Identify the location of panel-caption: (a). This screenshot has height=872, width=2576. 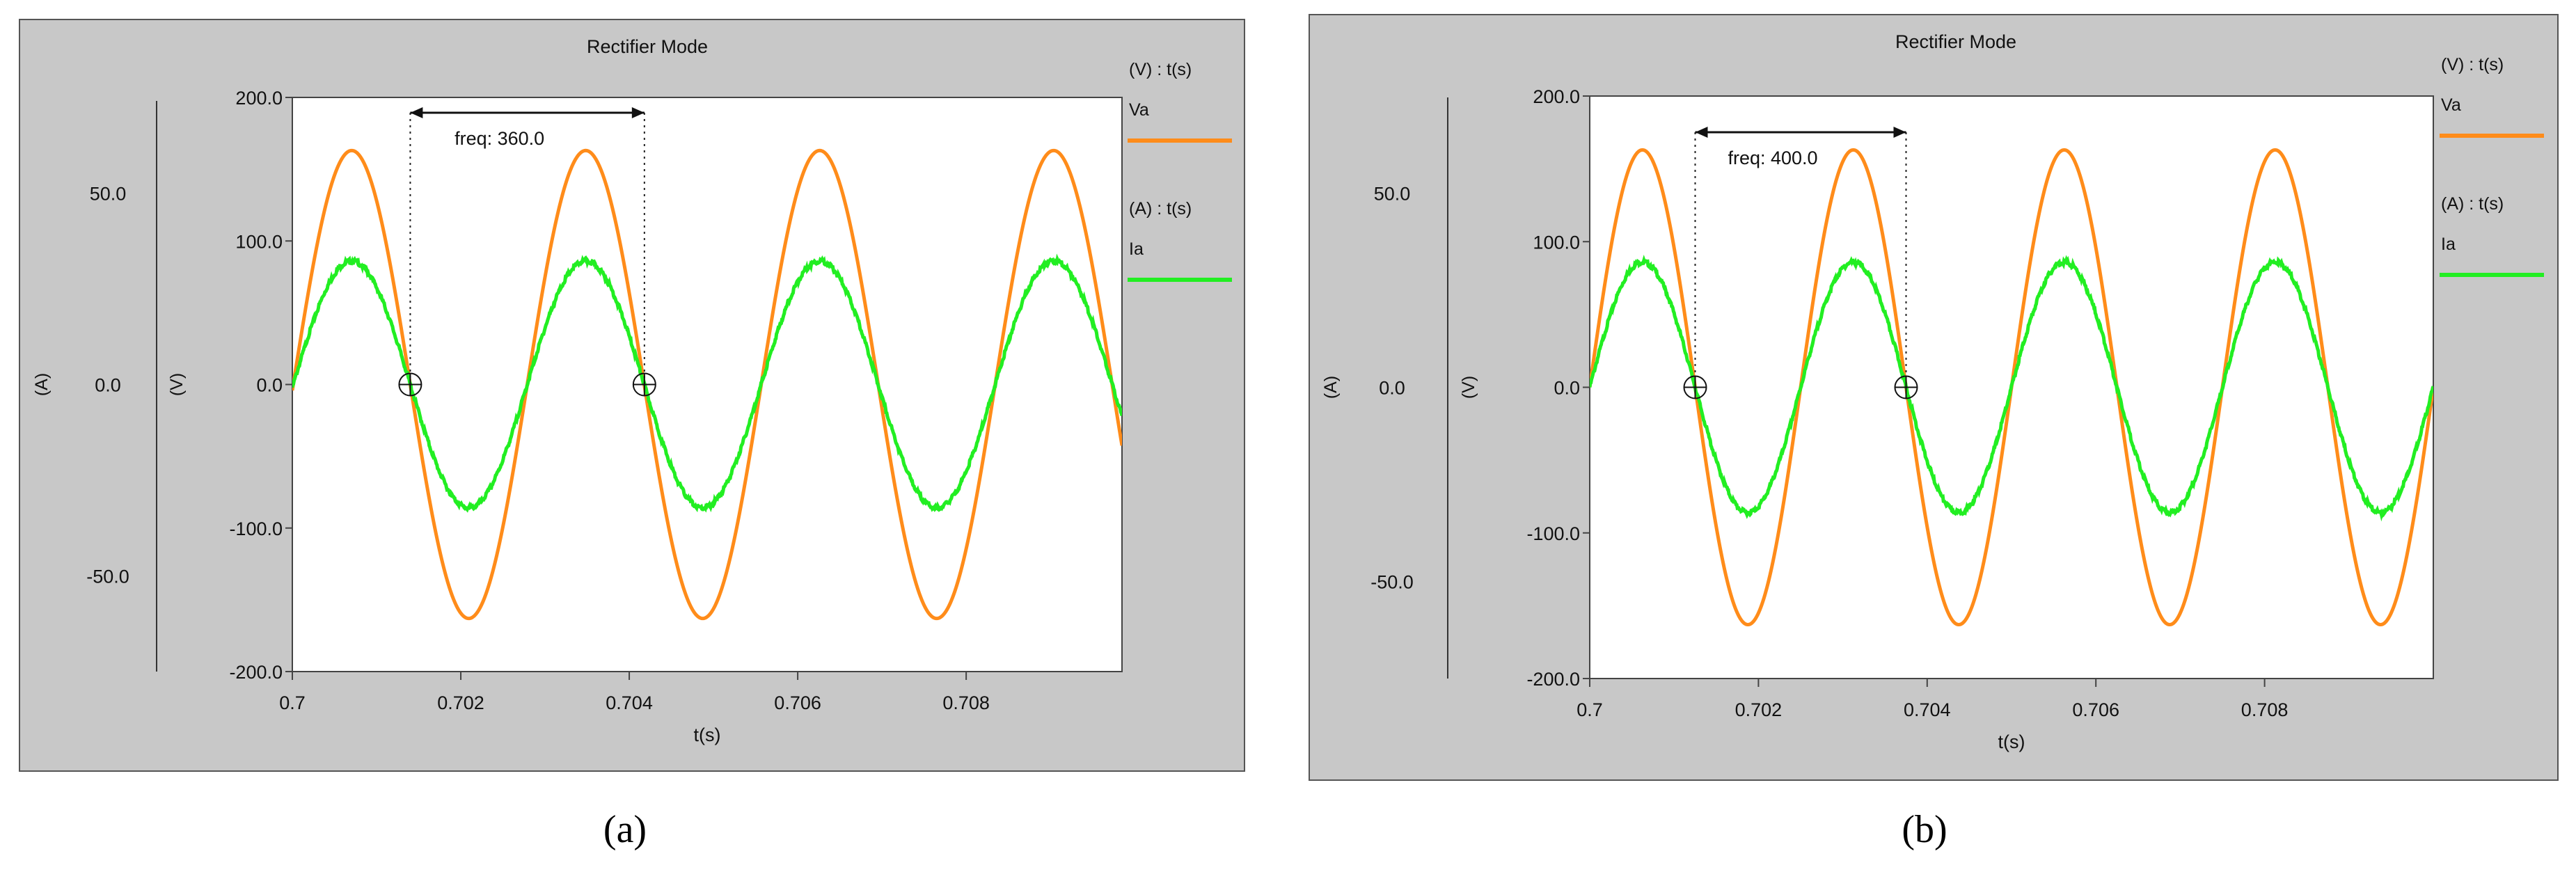
(625, 829).